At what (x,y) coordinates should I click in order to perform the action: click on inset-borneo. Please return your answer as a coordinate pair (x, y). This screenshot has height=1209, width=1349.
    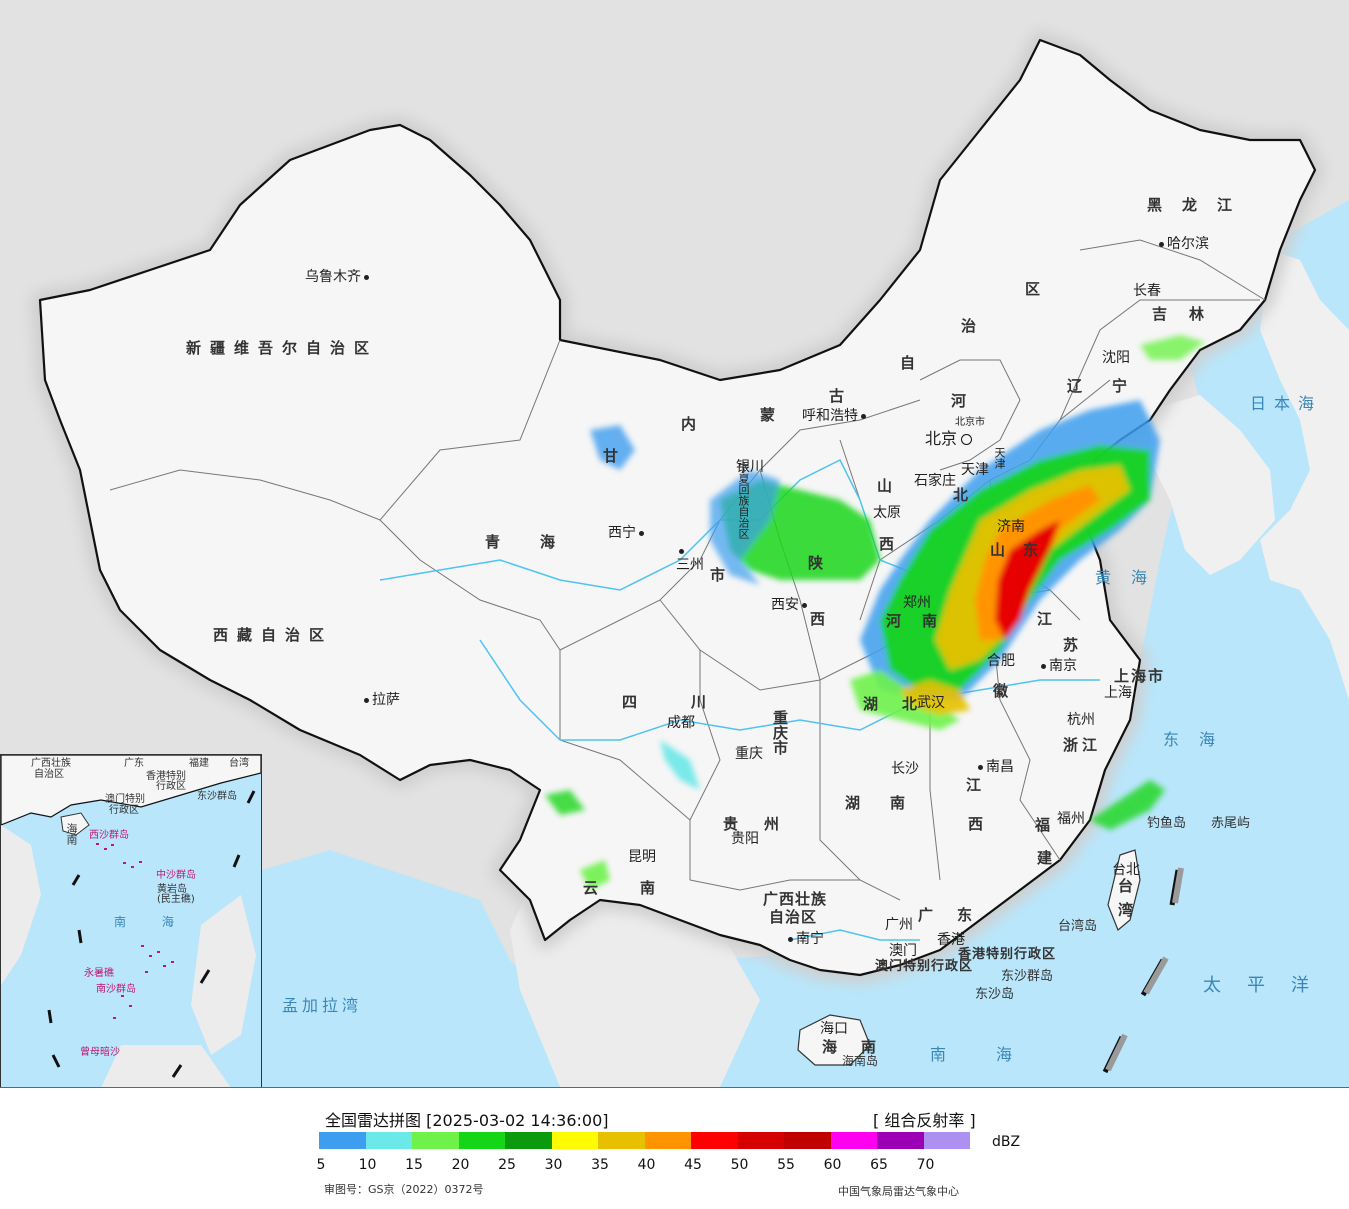
    Looking at the image, I should click on (166, 1066).